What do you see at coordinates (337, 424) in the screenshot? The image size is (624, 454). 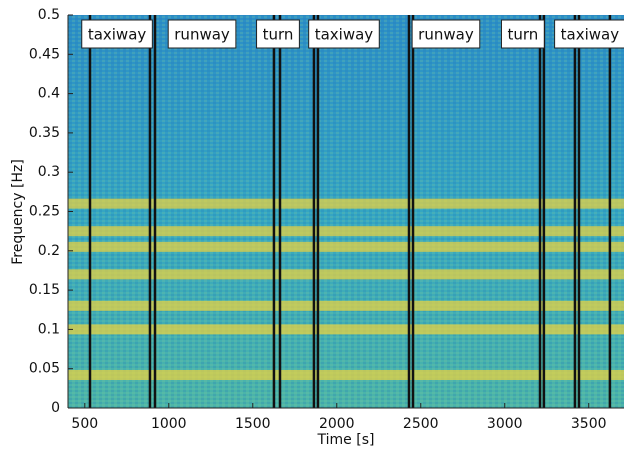 I see `x-tick-label: 2000` at bounding box center [337, 424].